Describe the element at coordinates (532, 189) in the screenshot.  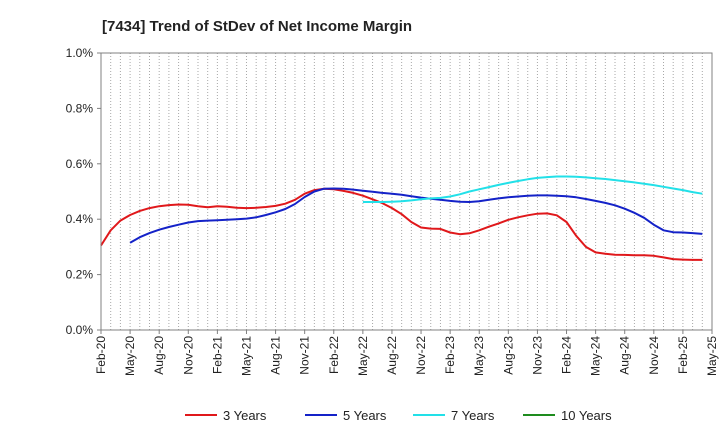
I see `series-line-7-years` at that location.